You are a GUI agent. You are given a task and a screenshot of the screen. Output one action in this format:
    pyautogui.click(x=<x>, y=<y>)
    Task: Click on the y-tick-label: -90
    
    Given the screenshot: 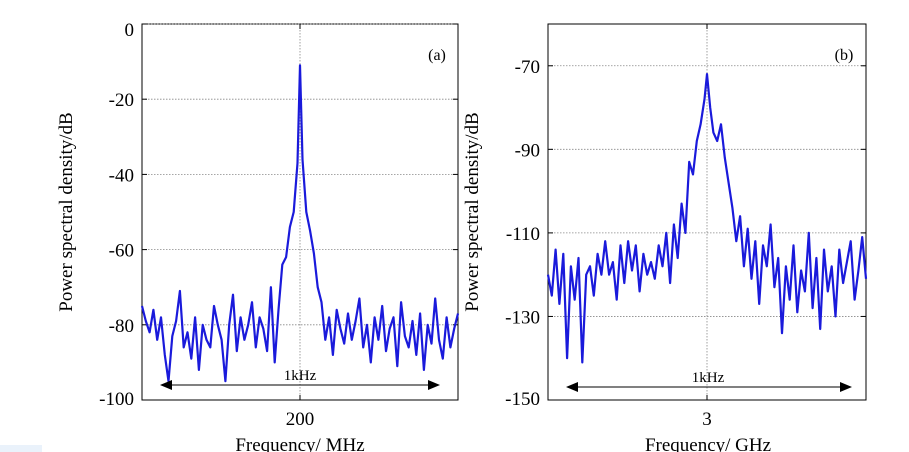 What is the action you would take?
    pyautogui.click(x=527, y=150)
    